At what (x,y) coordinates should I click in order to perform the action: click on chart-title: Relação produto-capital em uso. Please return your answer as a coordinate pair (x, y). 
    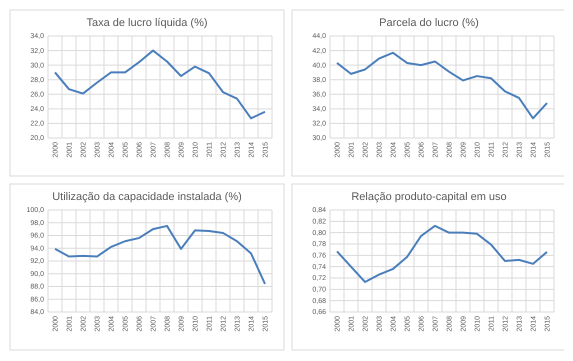
    Looking at the image, I should click on (429, 197).